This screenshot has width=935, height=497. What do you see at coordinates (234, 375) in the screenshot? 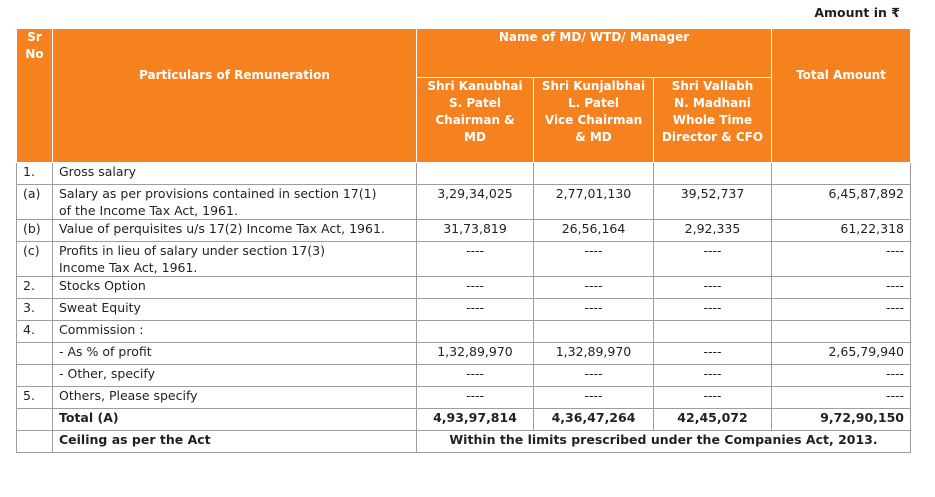
I see `row-particular: - Other, specify` at bounding box center [234, 375].